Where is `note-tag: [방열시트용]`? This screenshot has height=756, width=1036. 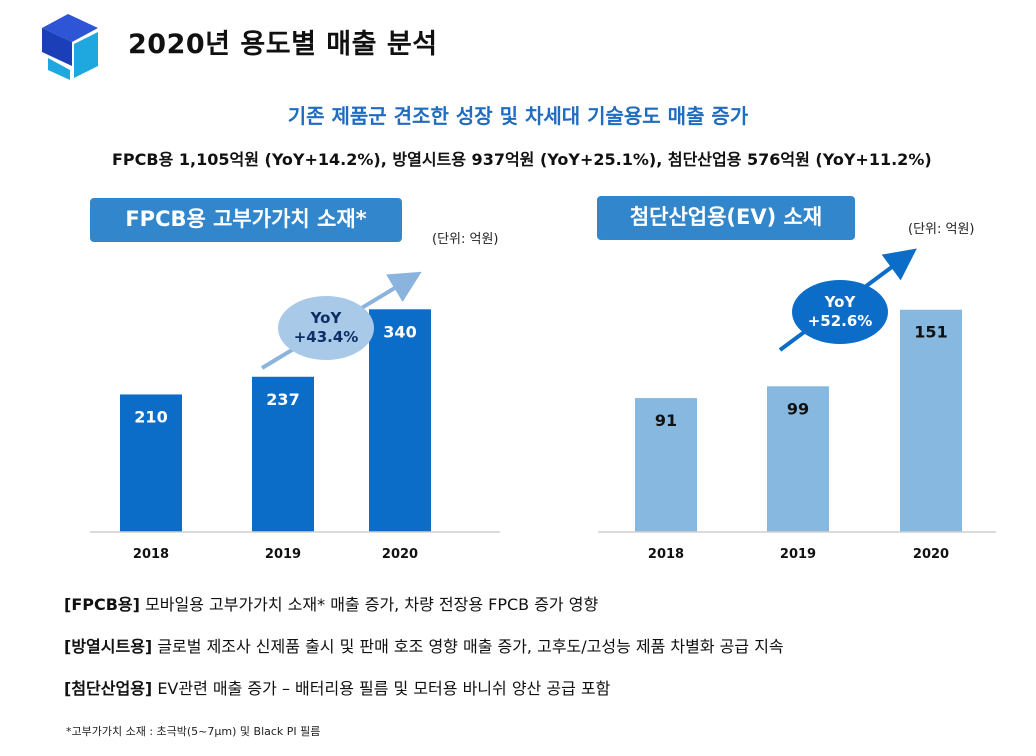
note-tag: [방열시트용] is located at coordinates (108, 646).